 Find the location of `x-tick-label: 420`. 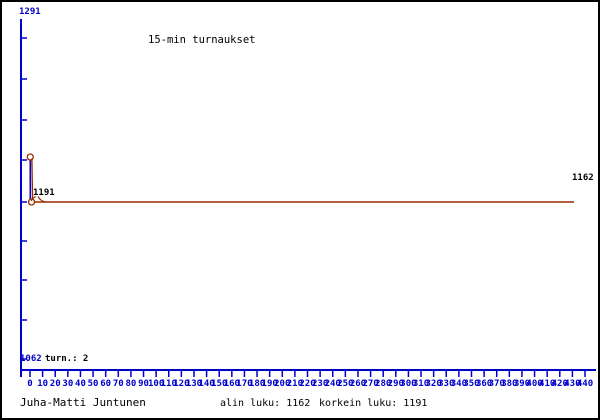

x-tick-label: 420 is located at coordinates (560, 384).